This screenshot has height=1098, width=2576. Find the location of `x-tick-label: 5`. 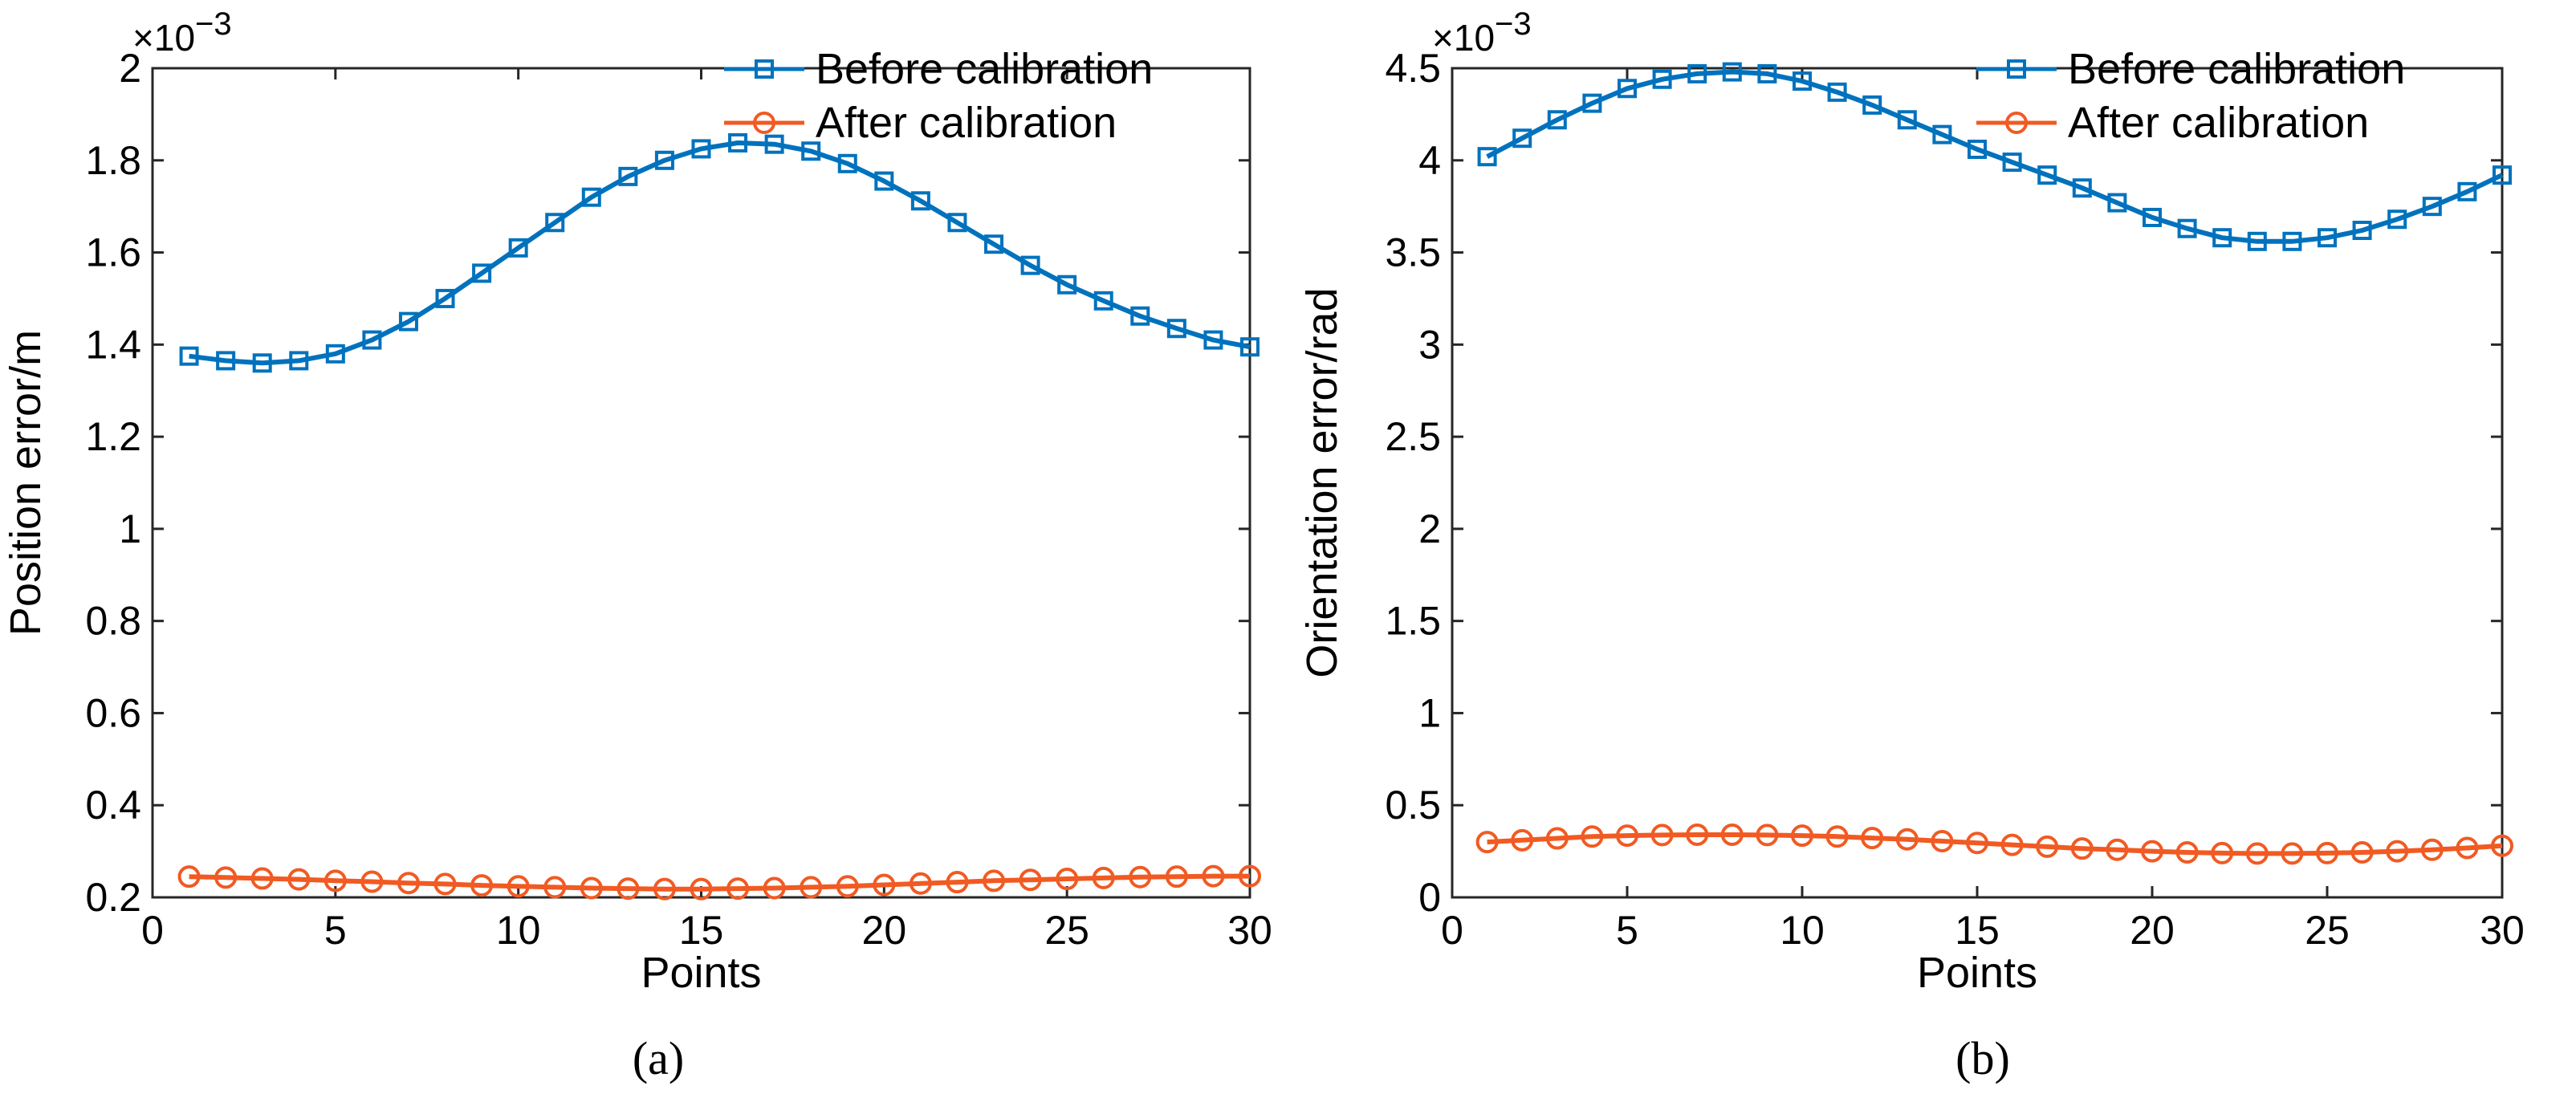

x-tick-label: 5 is located at coordinates (335, 930).